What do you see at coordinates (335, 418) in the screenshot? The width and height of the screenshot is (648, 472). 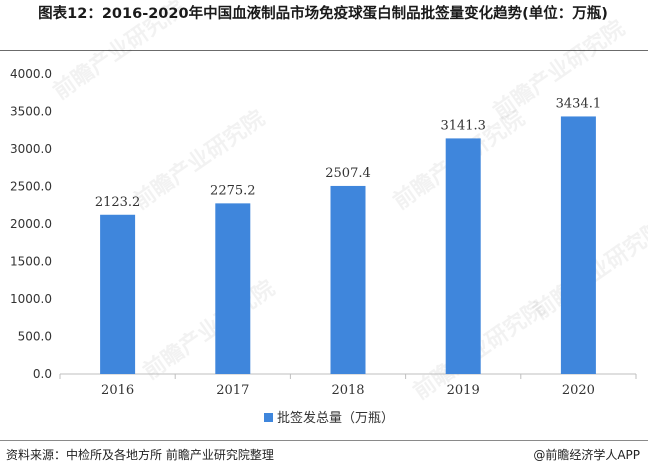 I see `legend-label: 批签发总量（万瓶）` at bounding box center [335, 418].